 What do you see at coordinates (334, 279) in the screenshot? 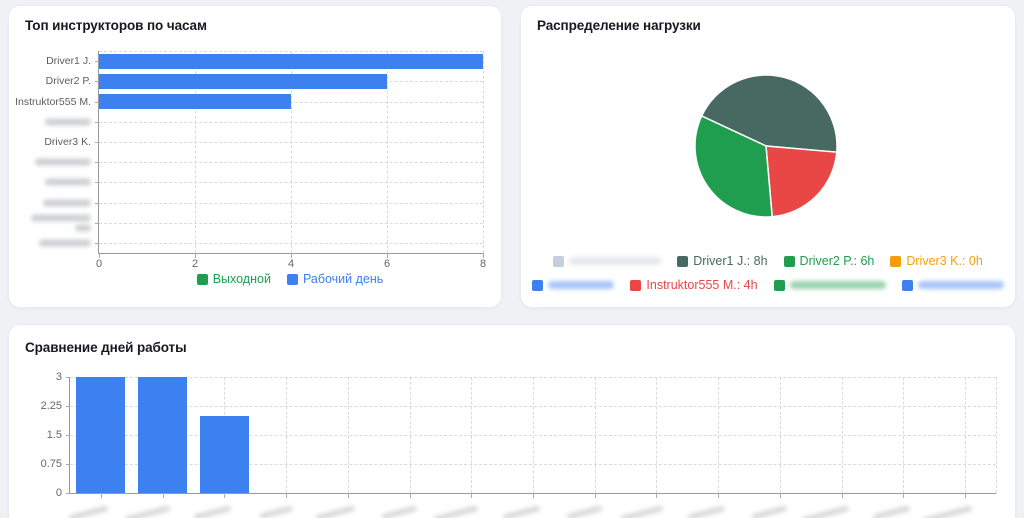
I see `legend-item: Рабочий день` at bounding box center [334, 279].